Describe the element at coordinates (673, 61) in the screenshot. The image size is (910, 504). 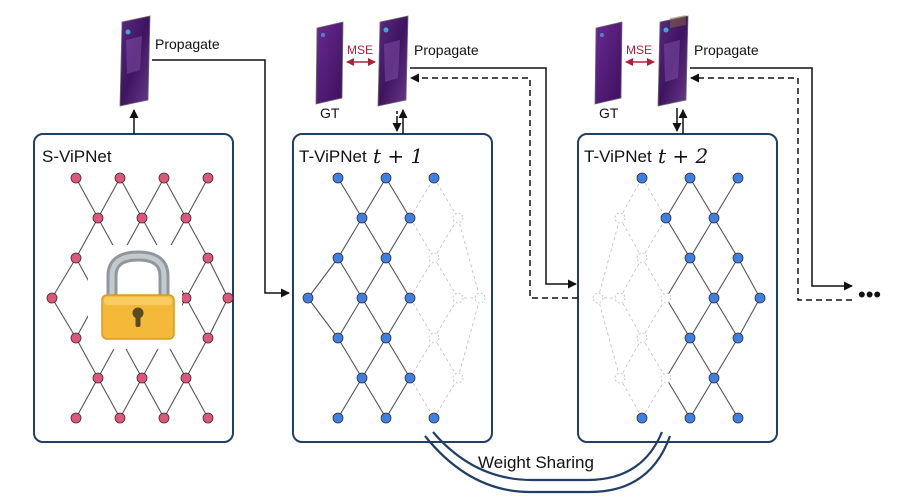
I see `t2-prediction-image` at that location.